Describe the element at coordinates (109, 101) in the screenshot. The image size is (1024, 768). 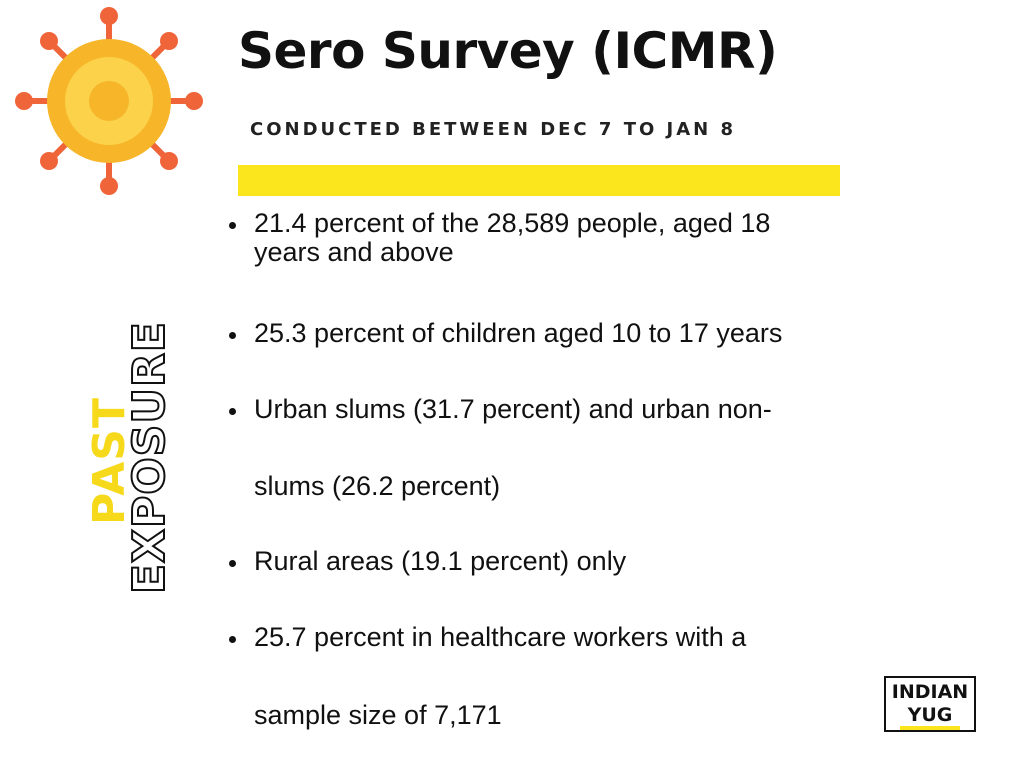
I see `virus-icon` at that location.